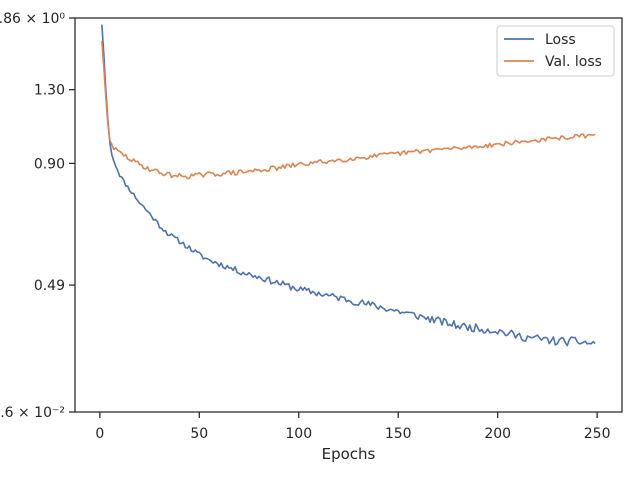 Image resolution: width=640 pixels, height=480 pixels. Describe the element at coordinates (49, 286) in the screenshot. I see `y-tick-label: 0.49` at that location.